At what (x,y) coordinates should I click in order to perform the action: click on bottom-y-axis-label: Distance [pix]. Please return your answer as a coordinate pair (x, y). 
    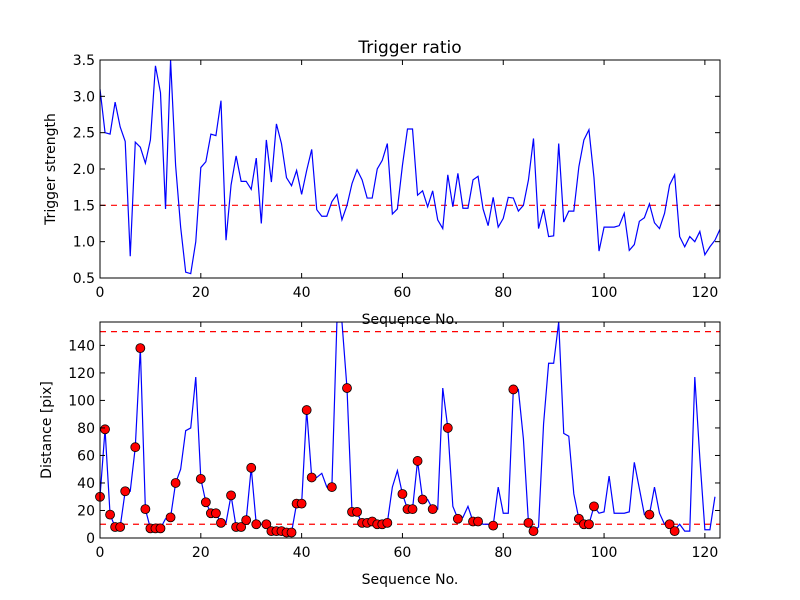
    Looking at the image, I should click on (47, 430).